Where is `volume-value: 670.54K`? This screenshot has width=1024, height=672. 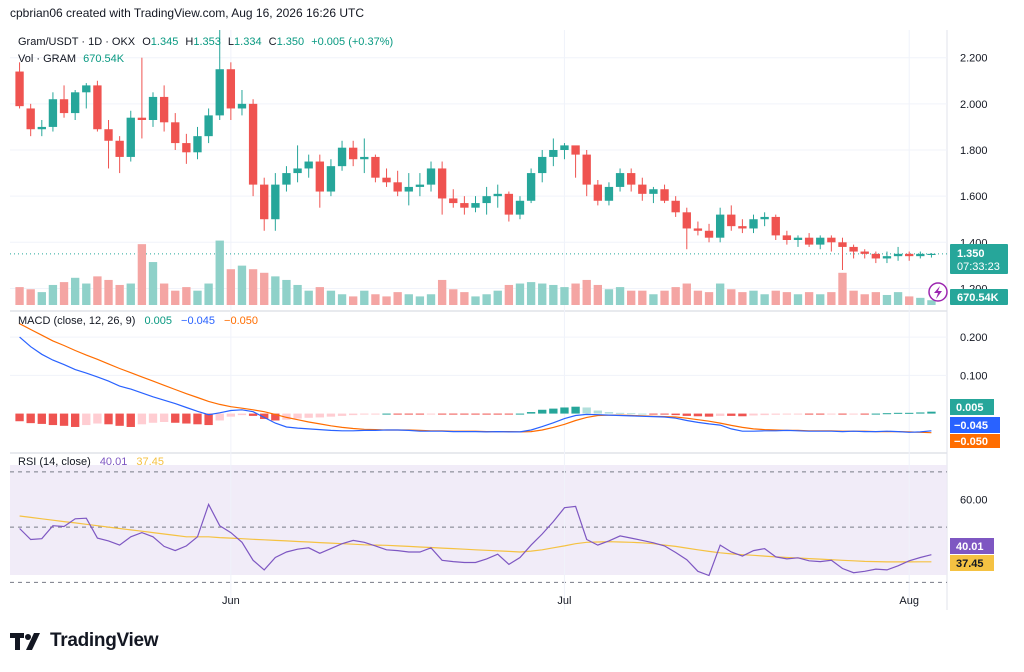 volume-value: 670.54K is located at coordinates (104, 59).